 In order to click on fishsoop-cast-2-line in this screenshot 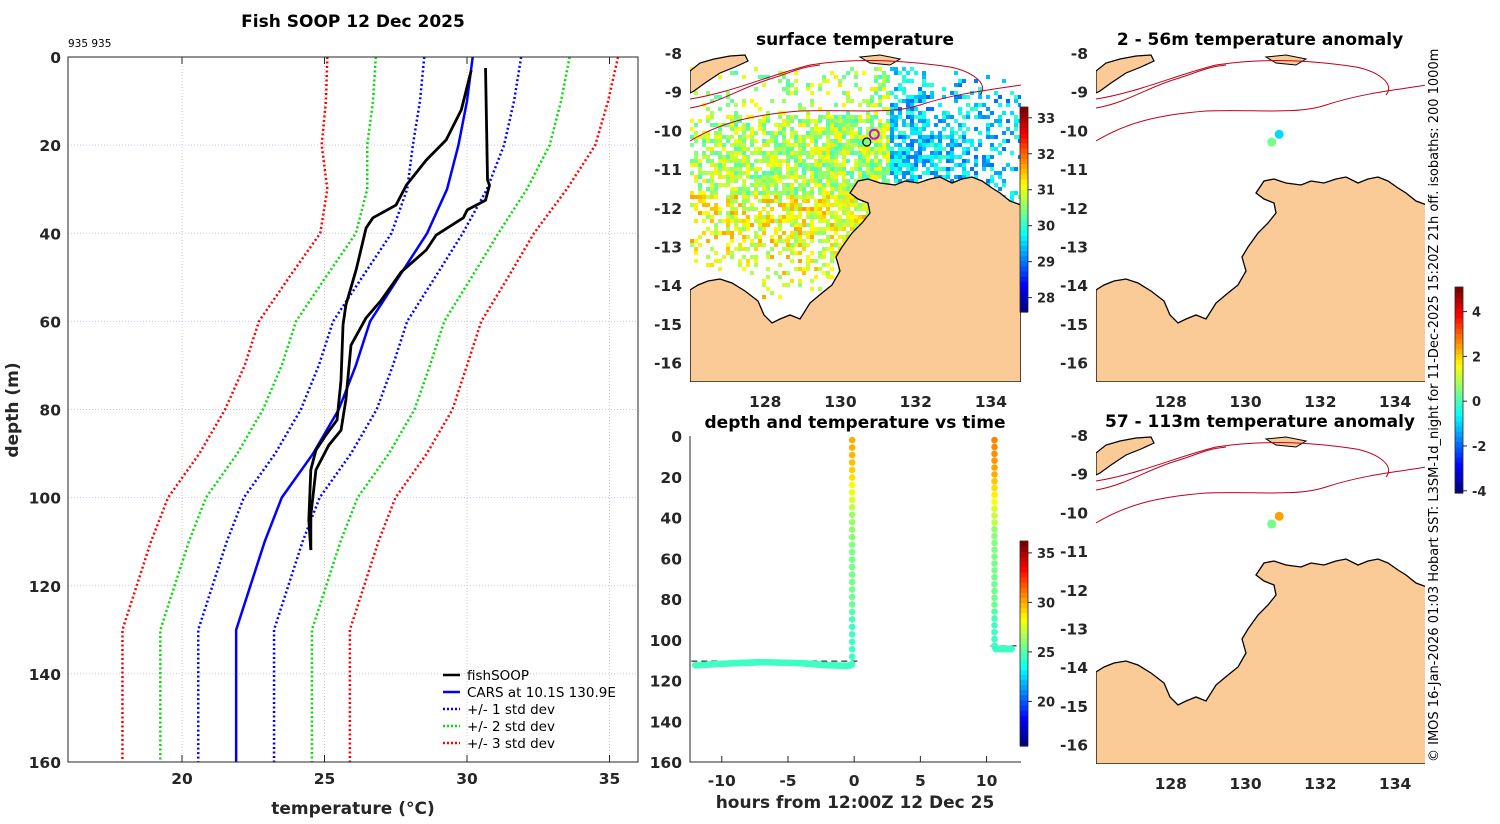, I will do `click(390, 310)`.